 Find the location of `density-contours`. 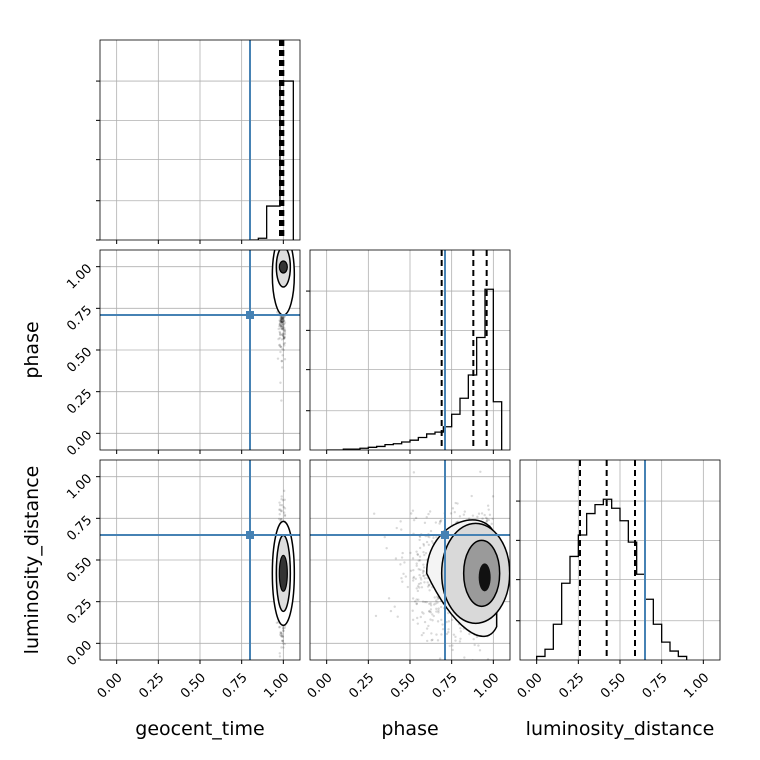

density-contours is located at coordinates (283, 573).